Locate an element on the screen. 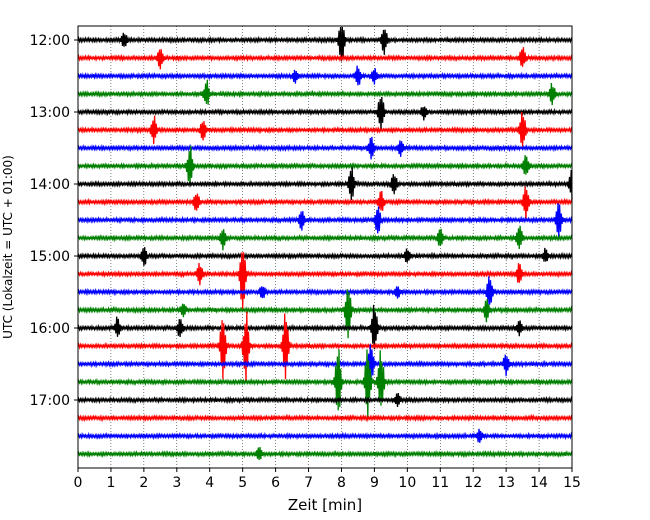 The image size is (650, 520). x-tick-label: 9 is located at coordinates (374, 483).